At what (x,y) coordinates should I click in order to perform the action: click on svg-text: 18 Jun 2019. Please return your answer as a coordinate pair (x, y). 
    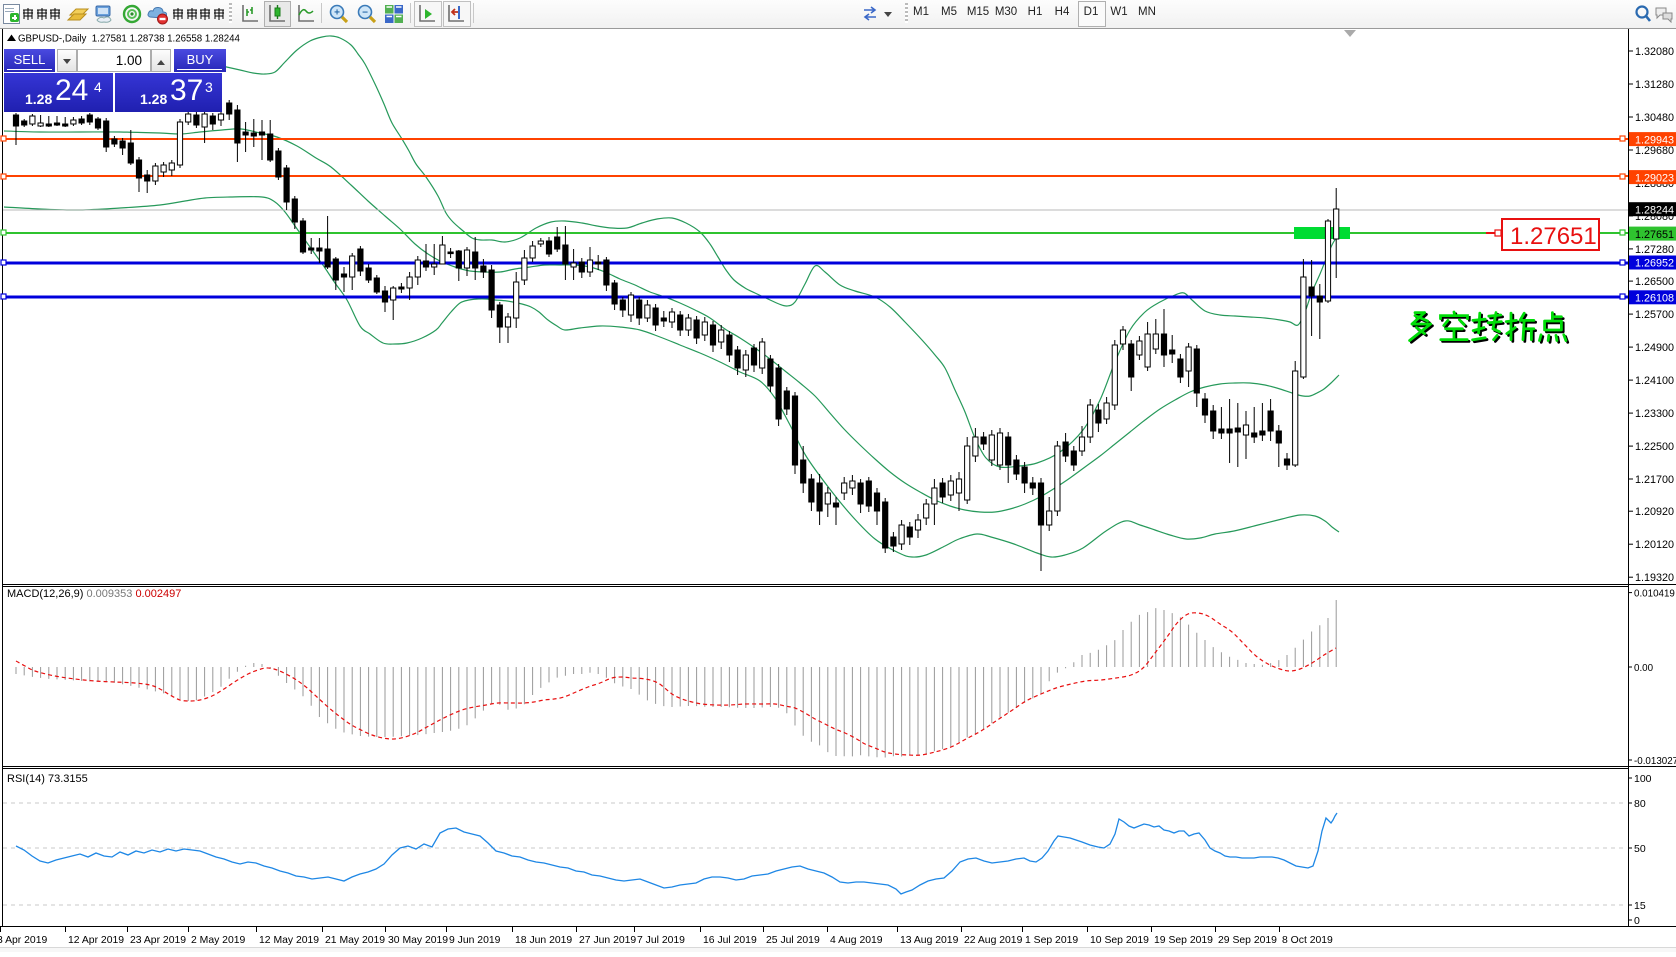
    Looking at the image, I should click on (543, 940).